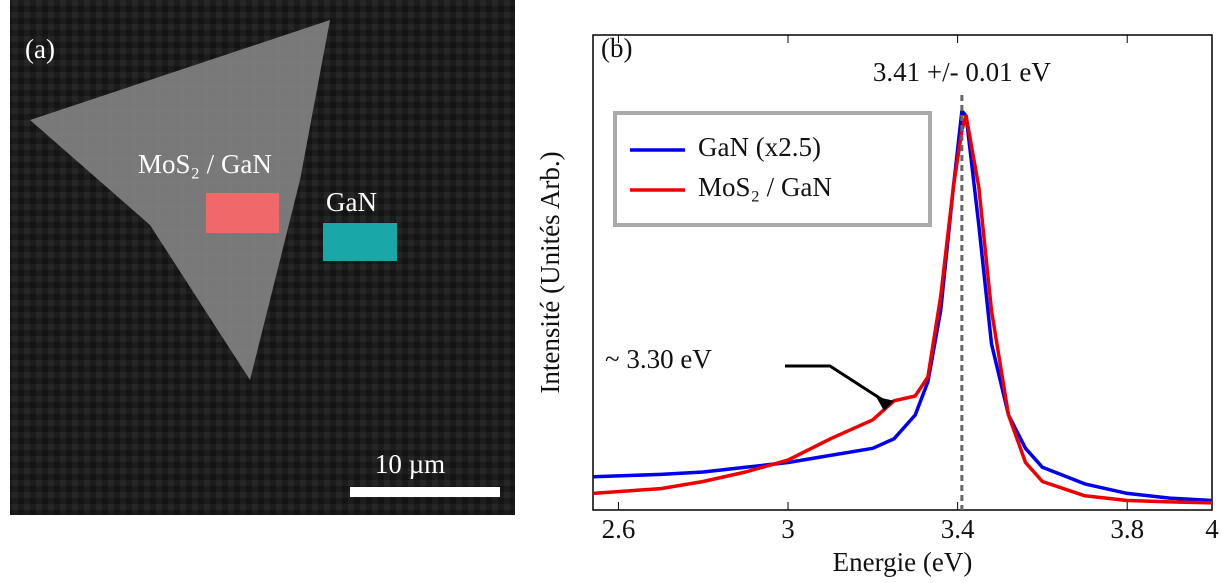  I want to click on y-axis-label: Intensité (Unités Arb.), so click(550, 272).